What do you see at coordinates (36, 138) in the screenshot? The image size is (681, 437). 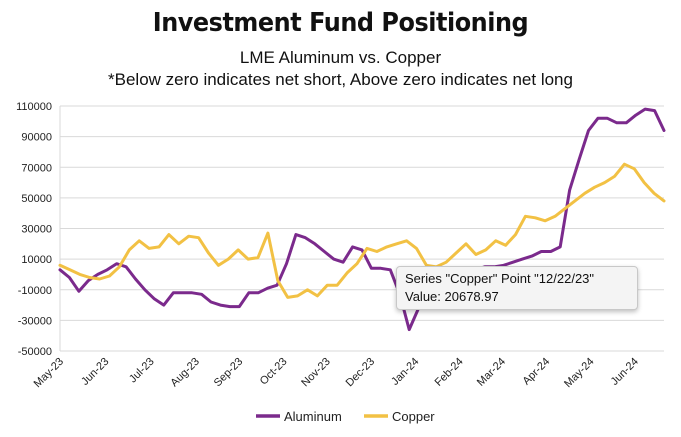 I see `y-tick-label: 90000` at bounding box center [36, 138].